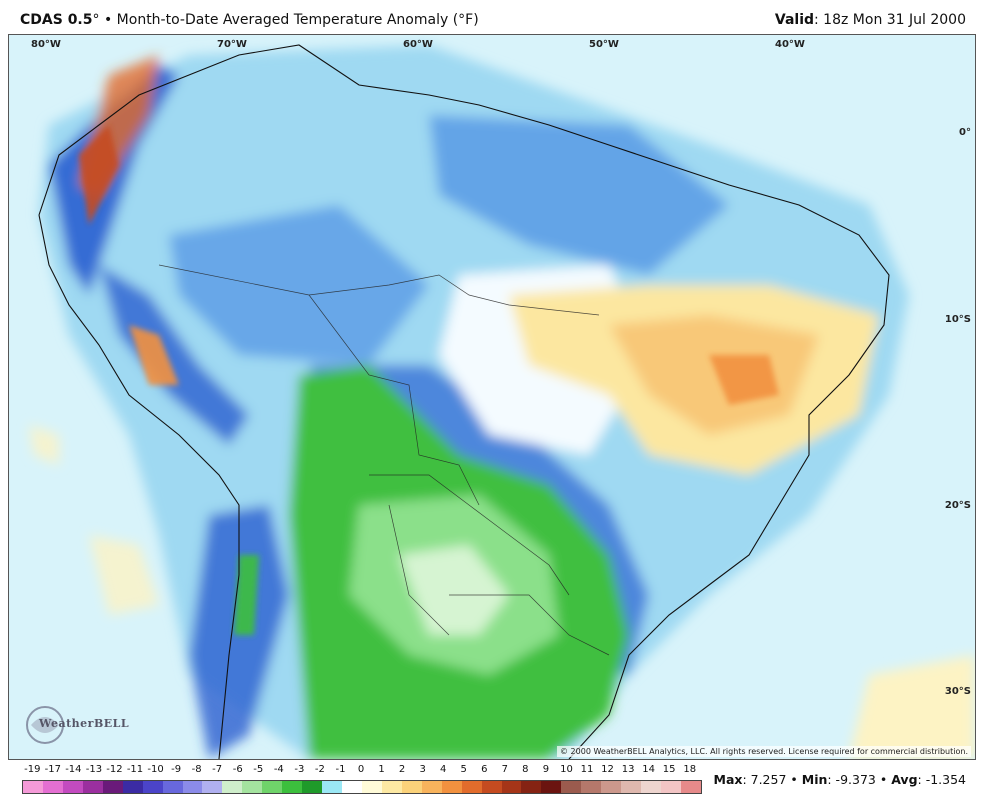 This screenshot has height=808, width=984. Describe the element at coordinates (525, 769) in the screenshot. I see `legend-tick-label: 8` at that location.